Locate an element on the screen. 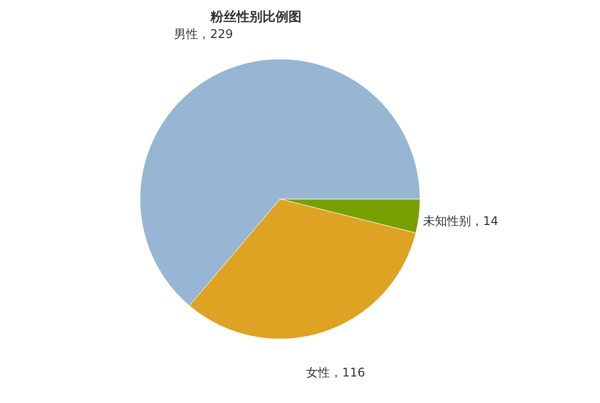  slice-label: 男性，229 is located at coordinates (204, 33).